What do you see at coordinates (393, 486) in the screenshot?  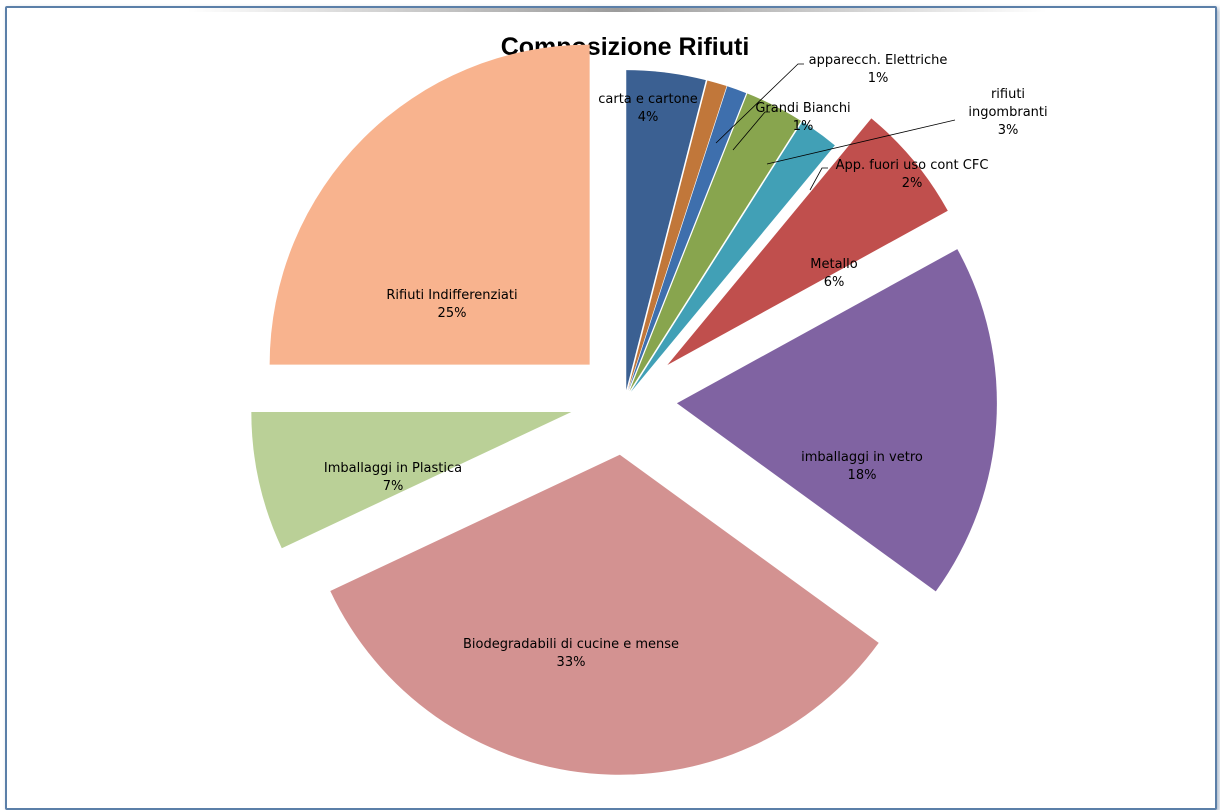 I see `slice-percent-label: 7%` at bounding box center [393, 486].